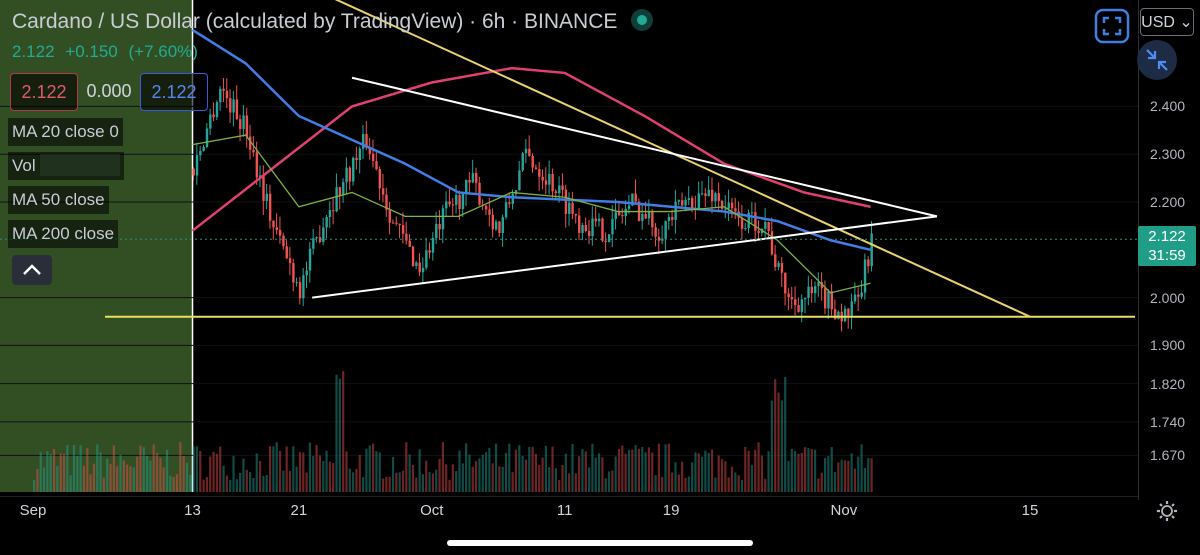 The image size is (1200, 555). I want to click on indicator-vol: Vol, so click(66, 166).